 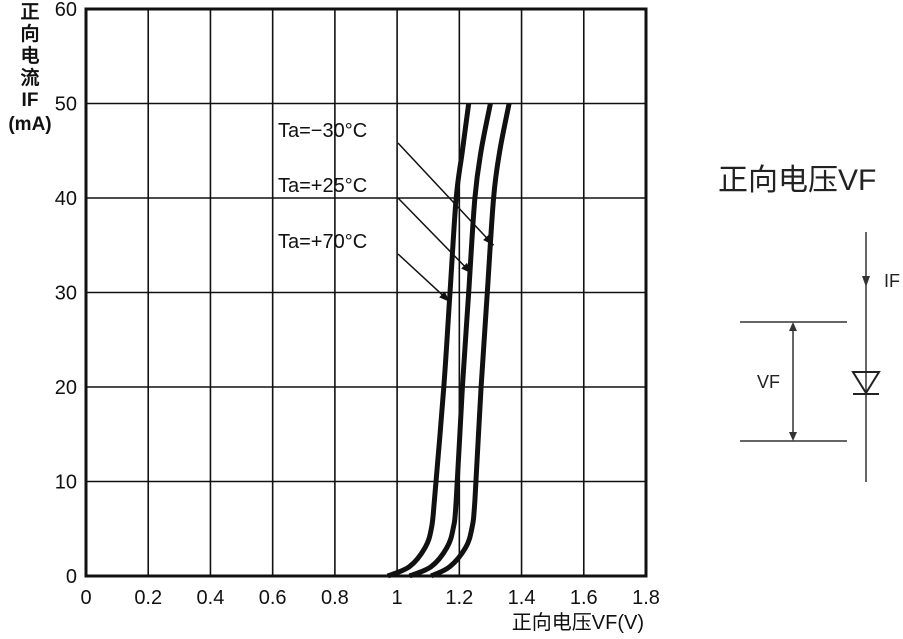 I want to click on y-tick-labels: 0 10 20 30 40 50 60, so click(x=66, y=294).